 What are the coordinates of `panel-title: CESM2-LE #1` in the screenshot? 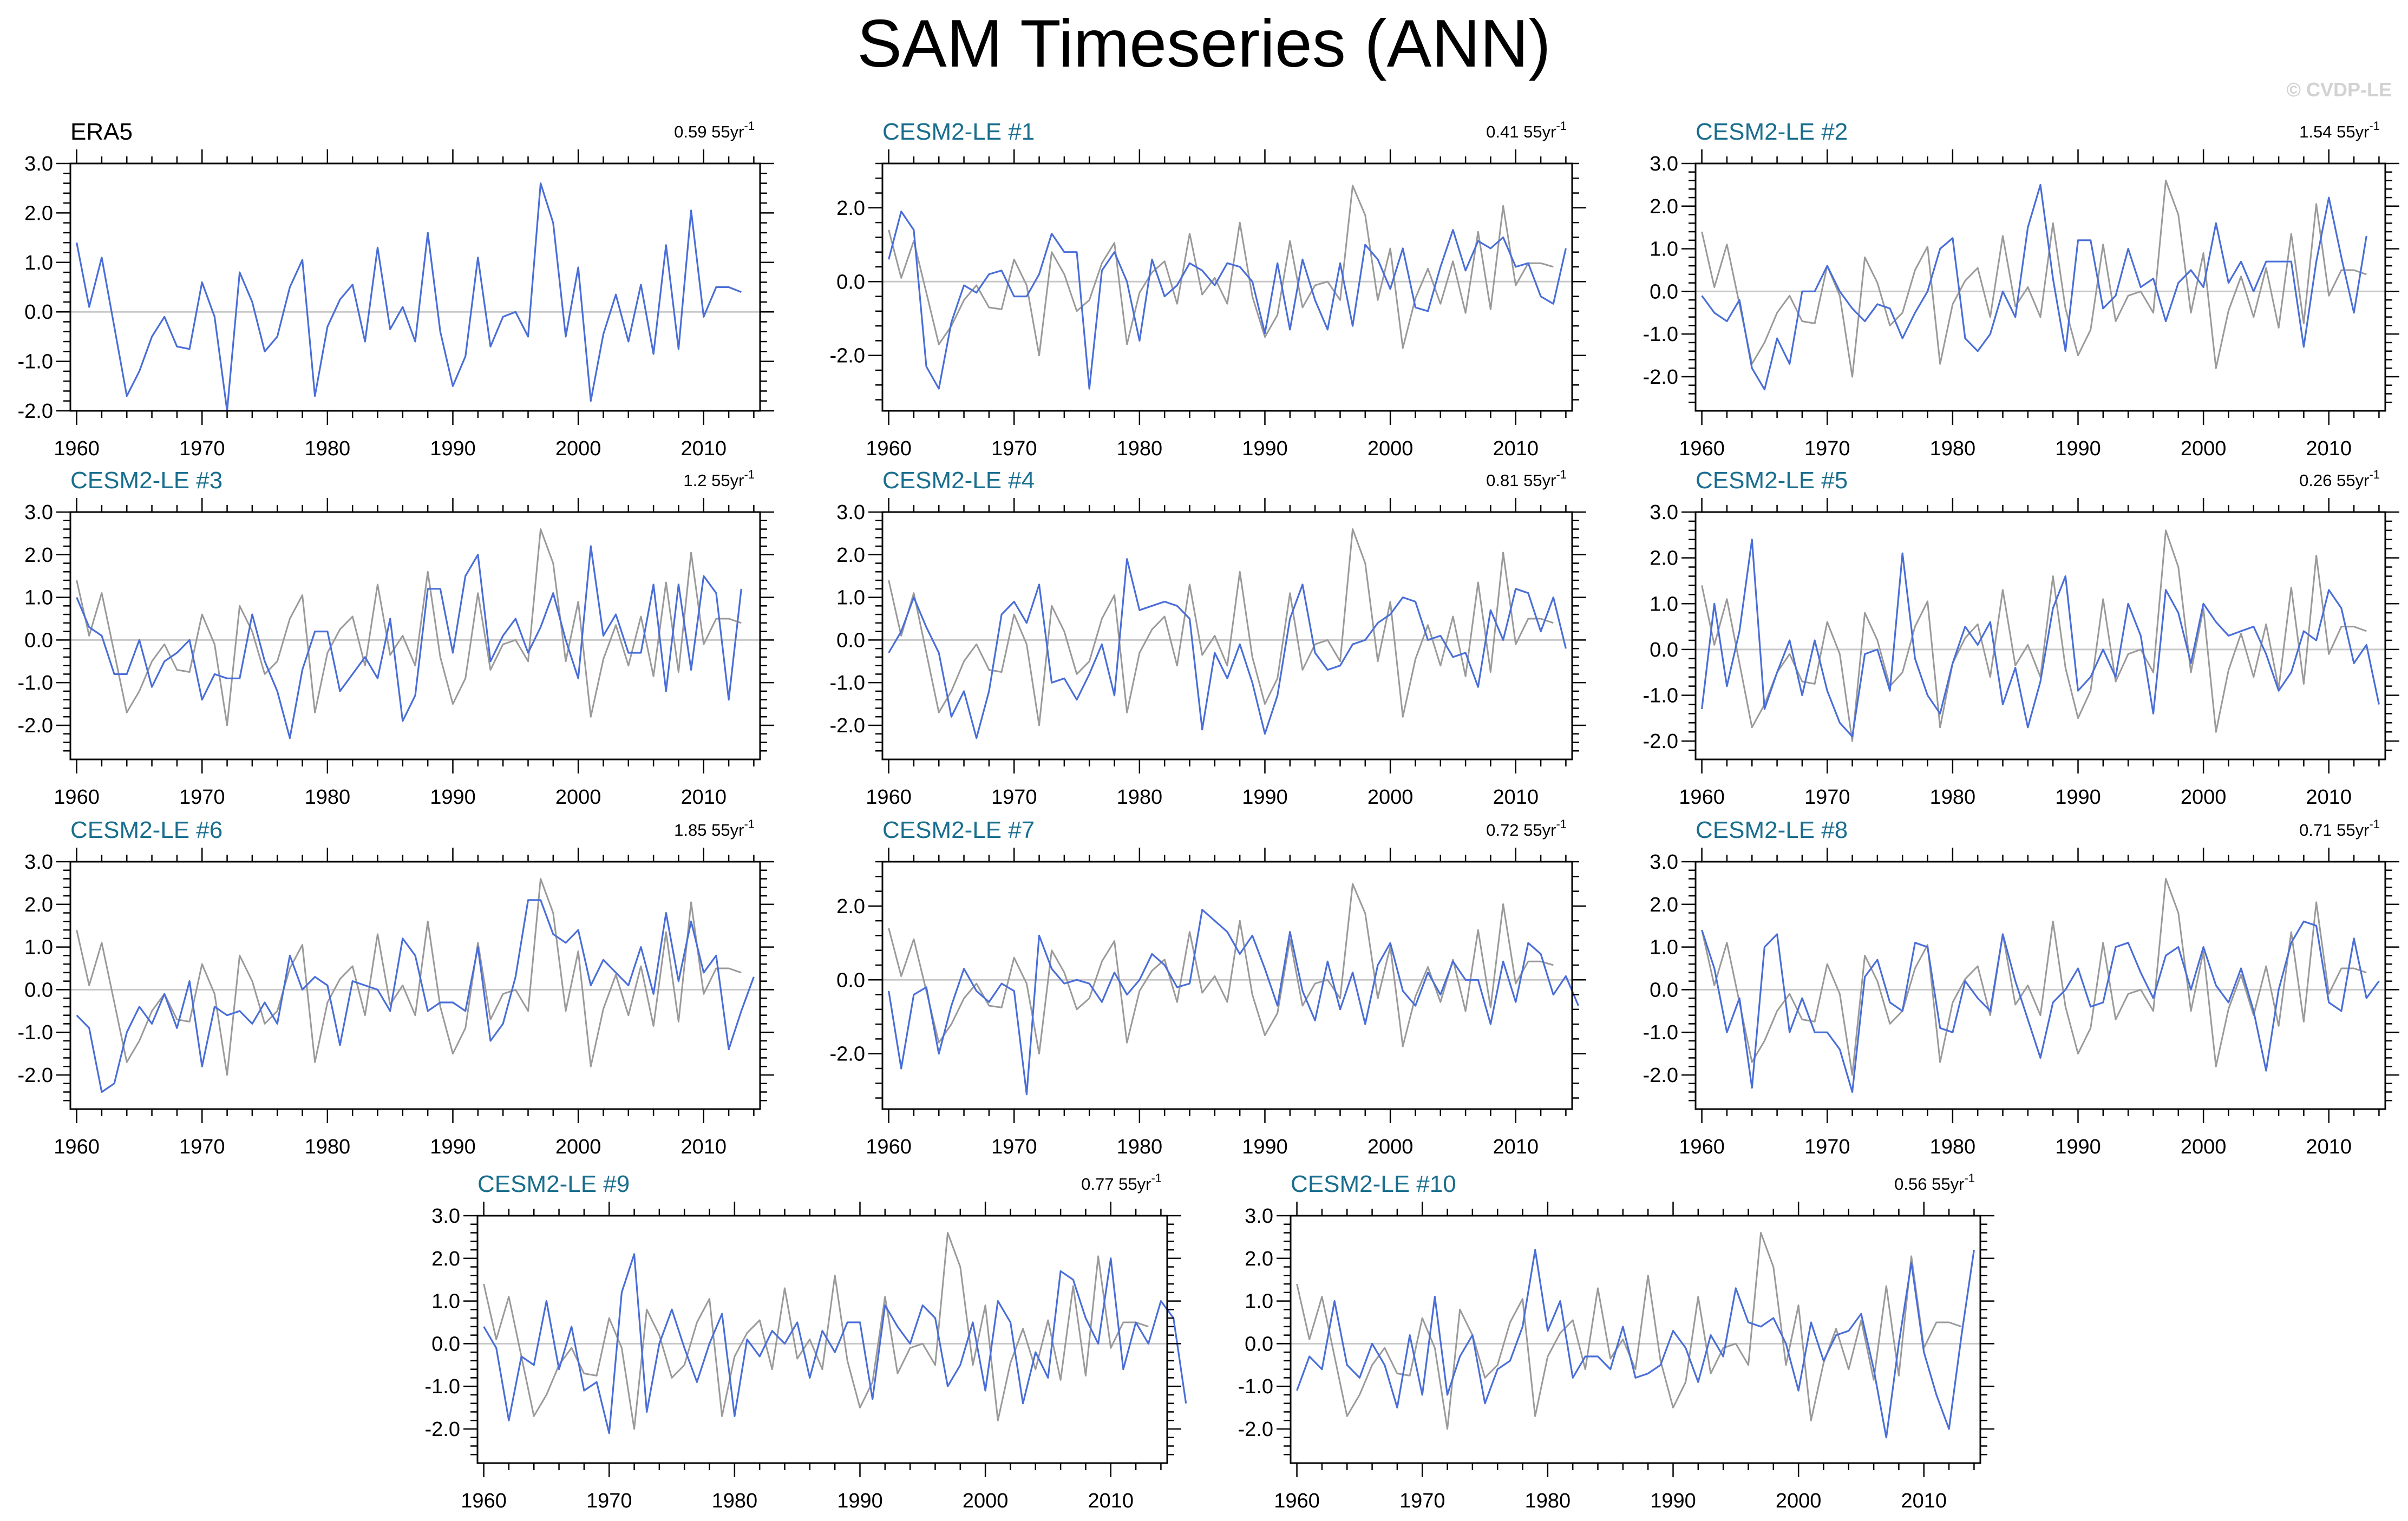 It's located at (958, 132).